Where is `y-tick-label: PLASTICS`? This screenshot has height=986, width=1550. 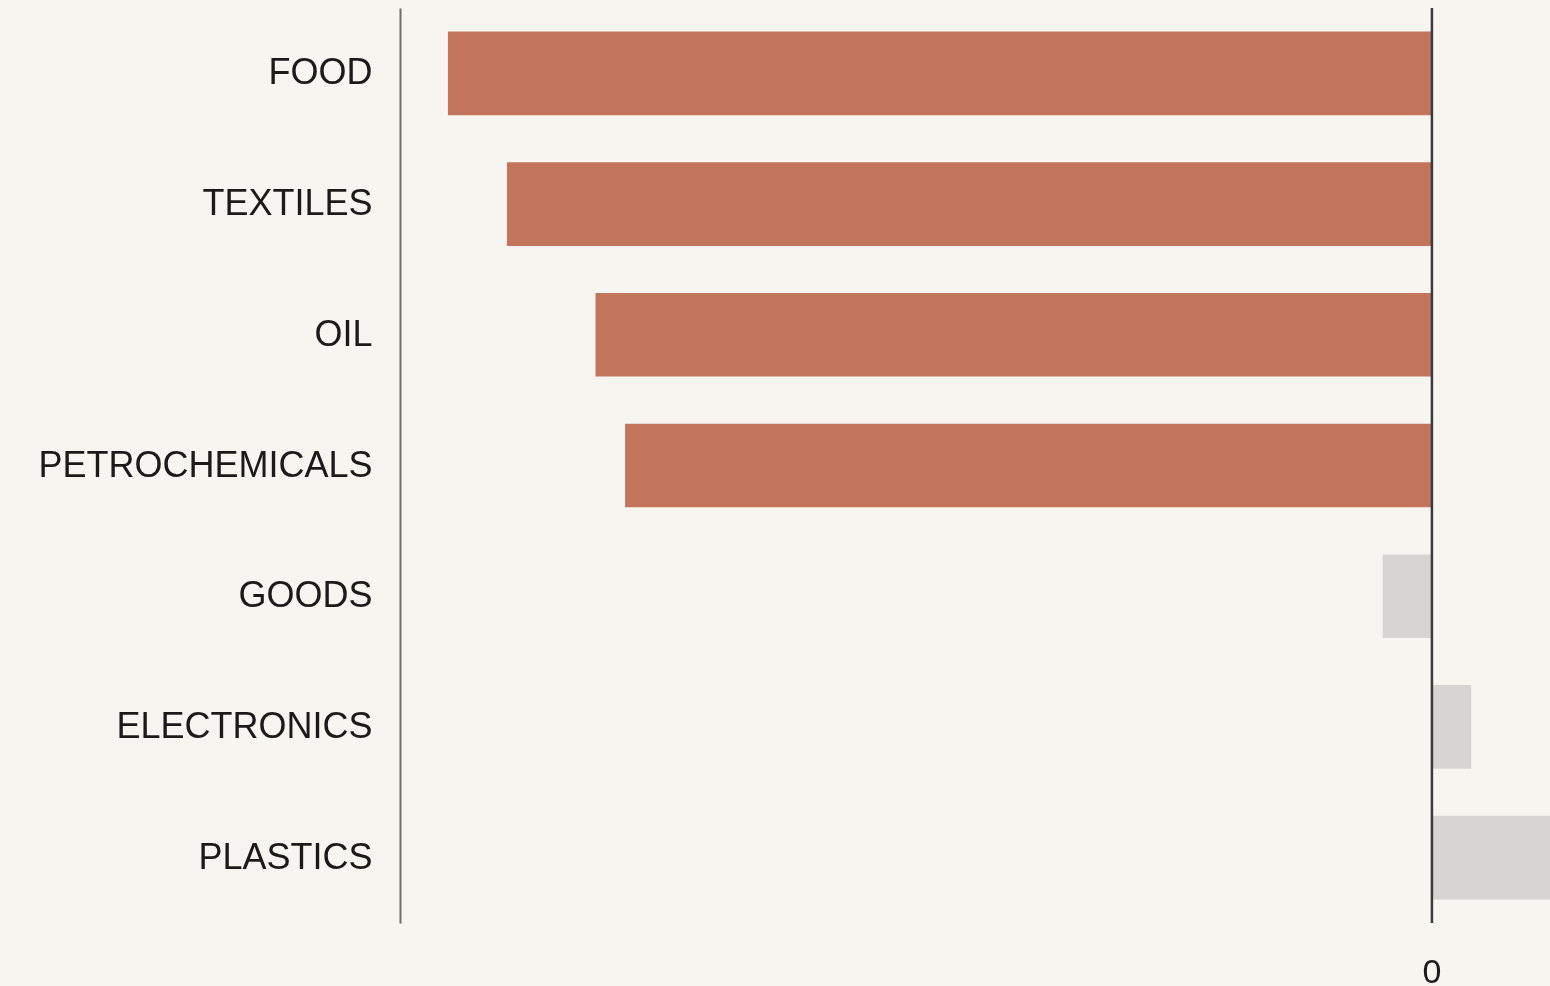
y-tick-label: PLASTICS is located at coordinates (285, 856).